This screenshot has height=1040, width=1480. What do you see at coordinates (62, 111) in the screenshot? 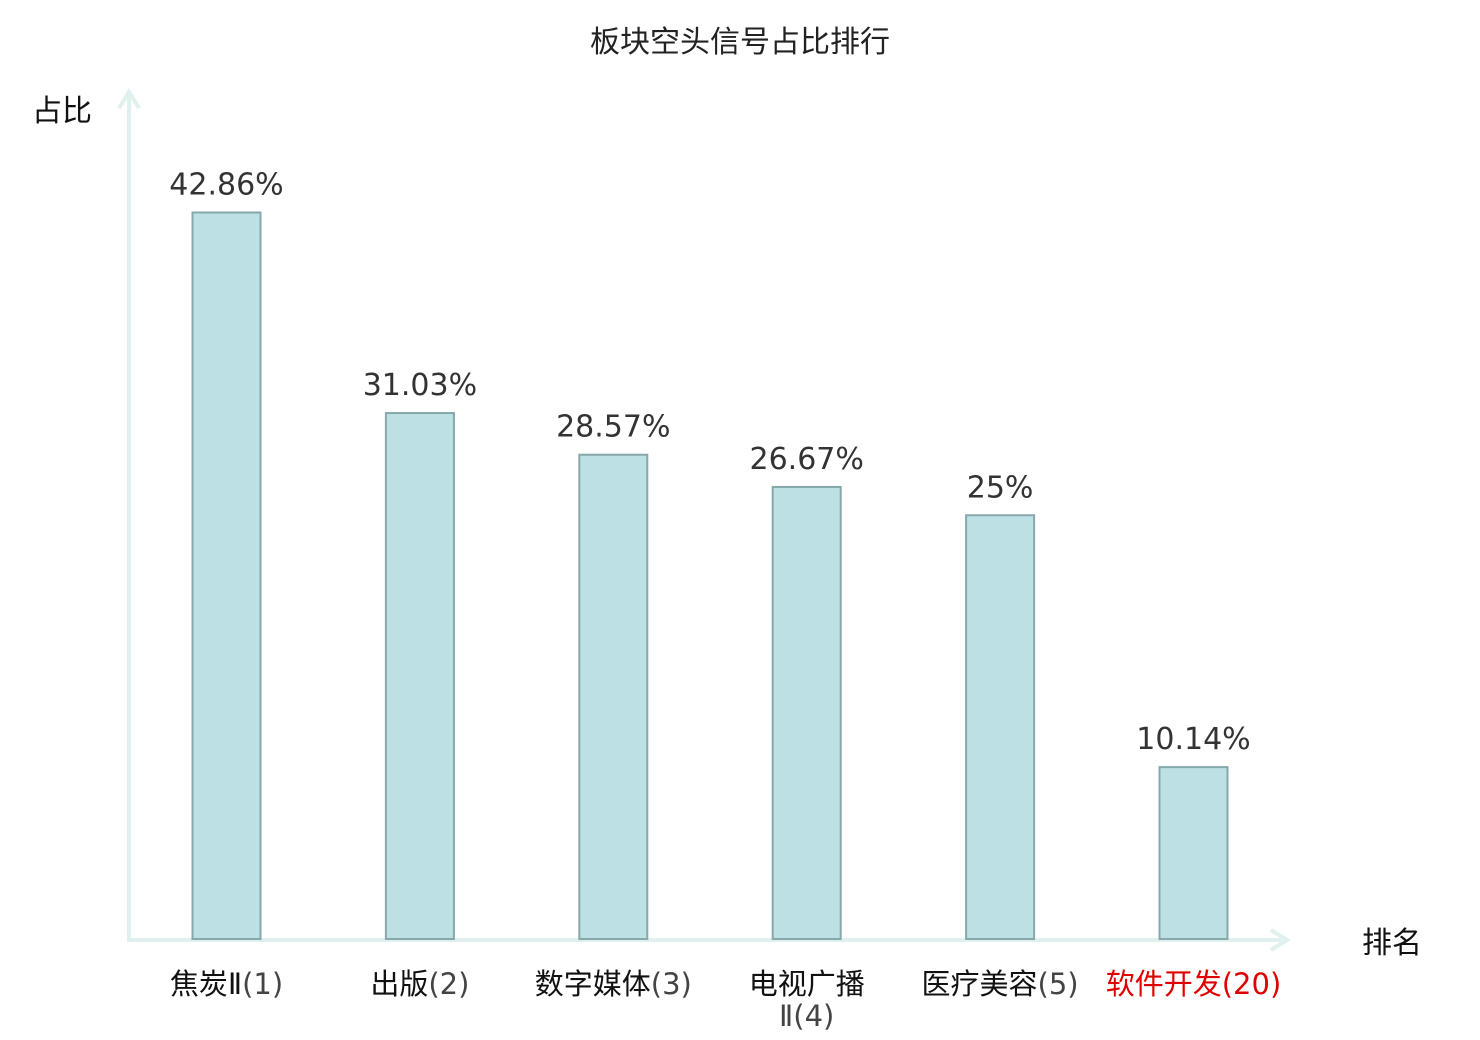
I see `y-axis-label: 占比` at bounding box center [62, 111].